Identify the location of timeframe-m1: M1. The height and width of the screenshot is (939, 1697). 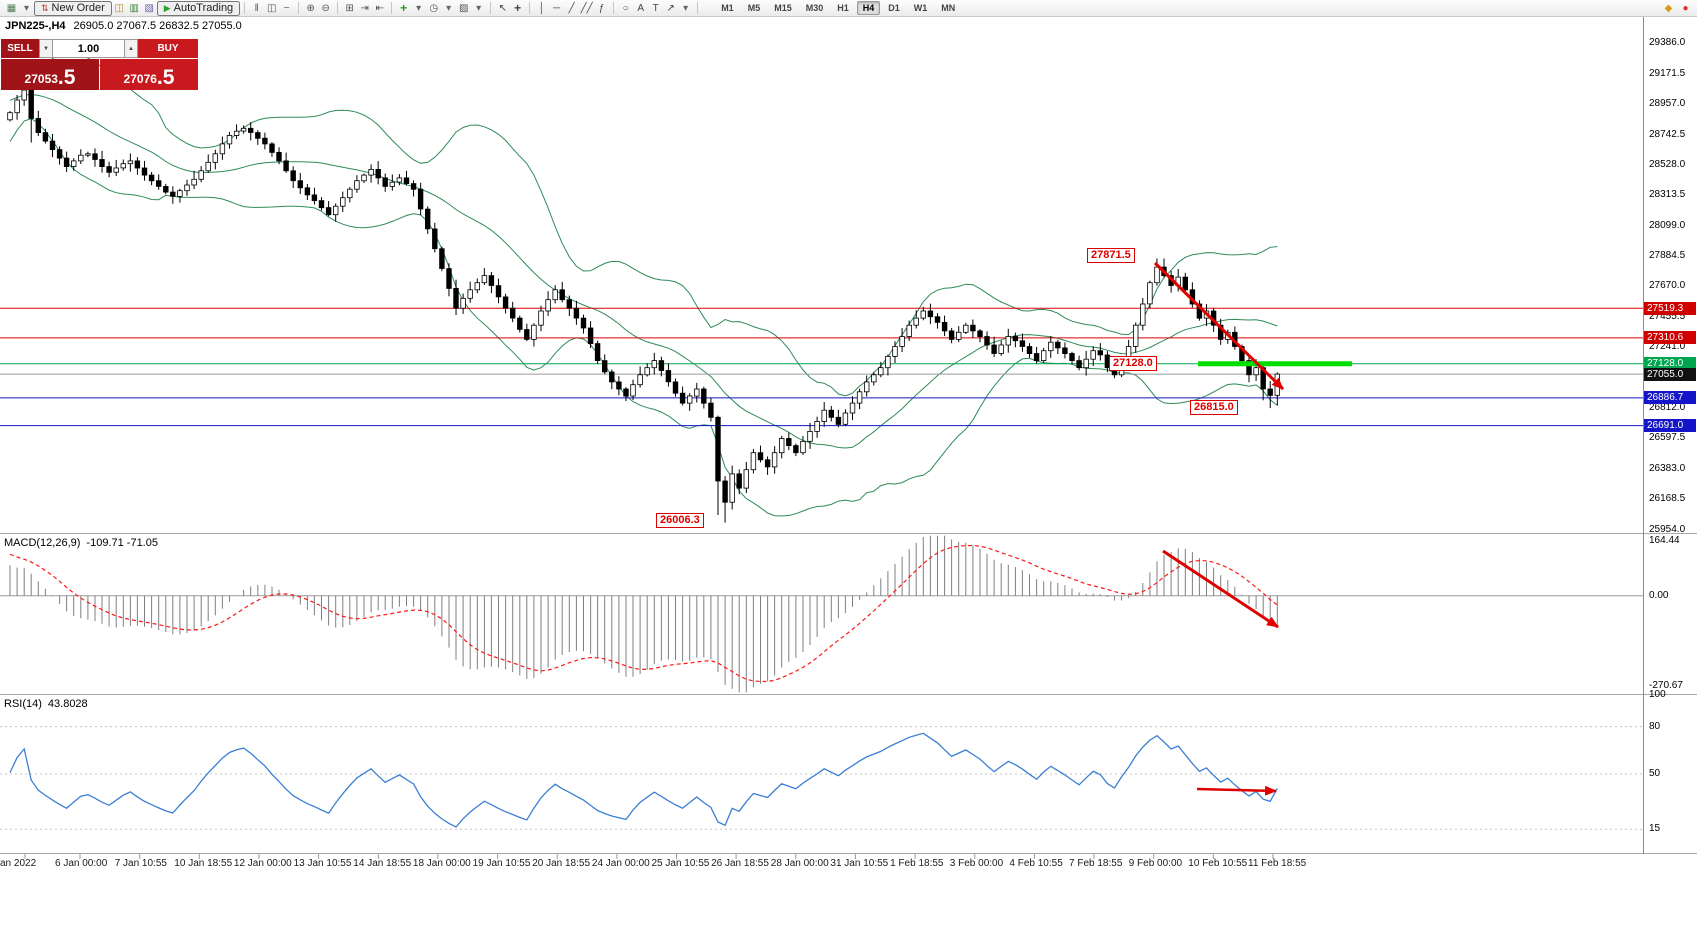
(727, 8).